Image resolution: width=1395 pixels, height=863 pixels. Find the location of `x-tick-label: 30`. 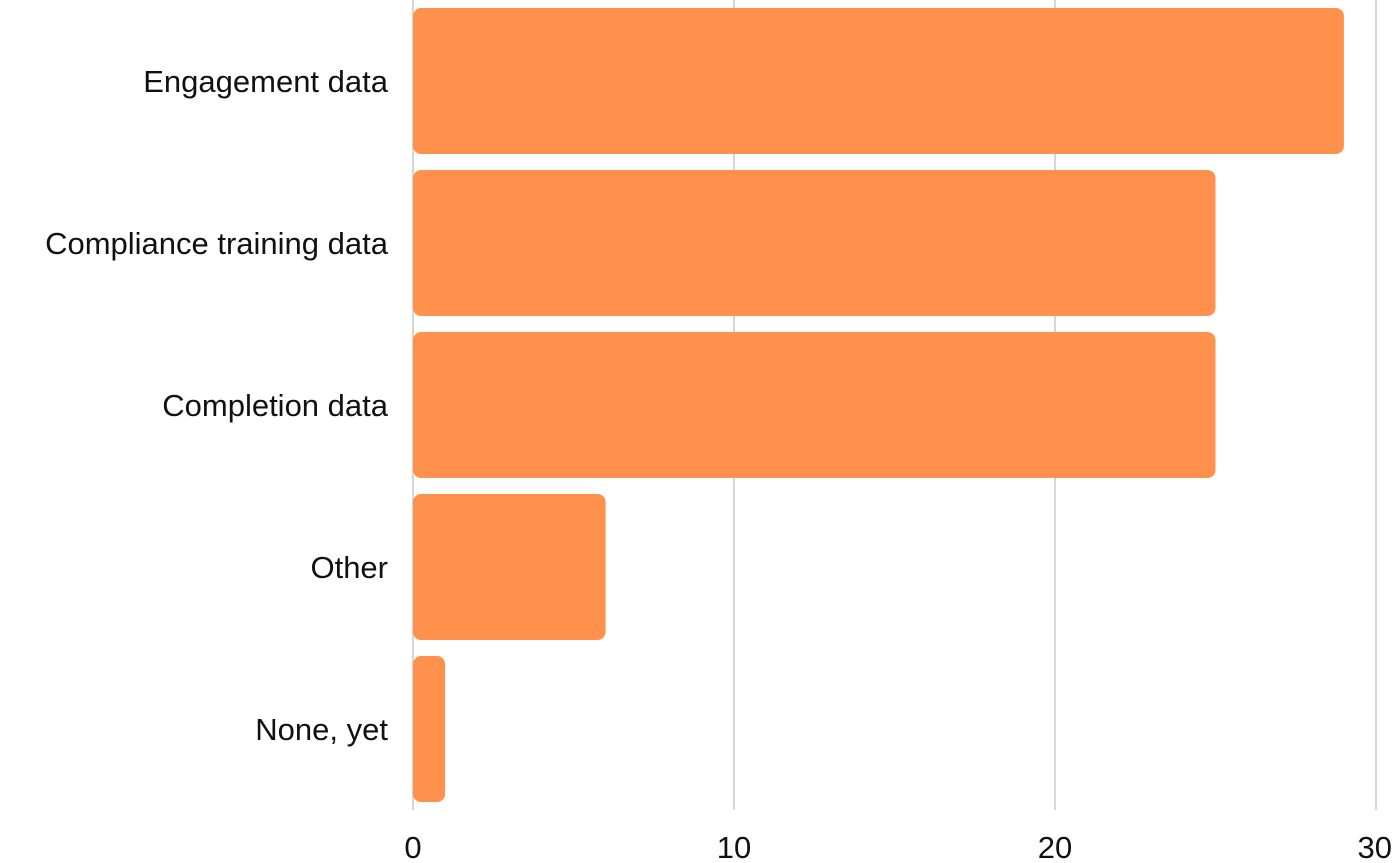

x-tick-label: 30 is located at coordinates (1375, 846).